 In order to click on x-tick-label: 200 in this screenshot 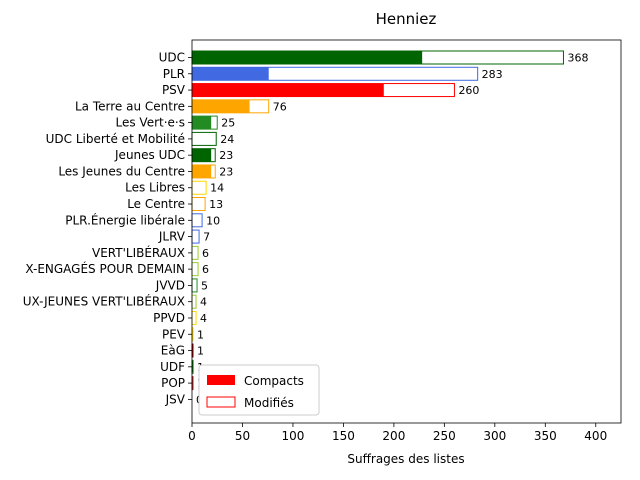, I will do `click(393, 436)`.